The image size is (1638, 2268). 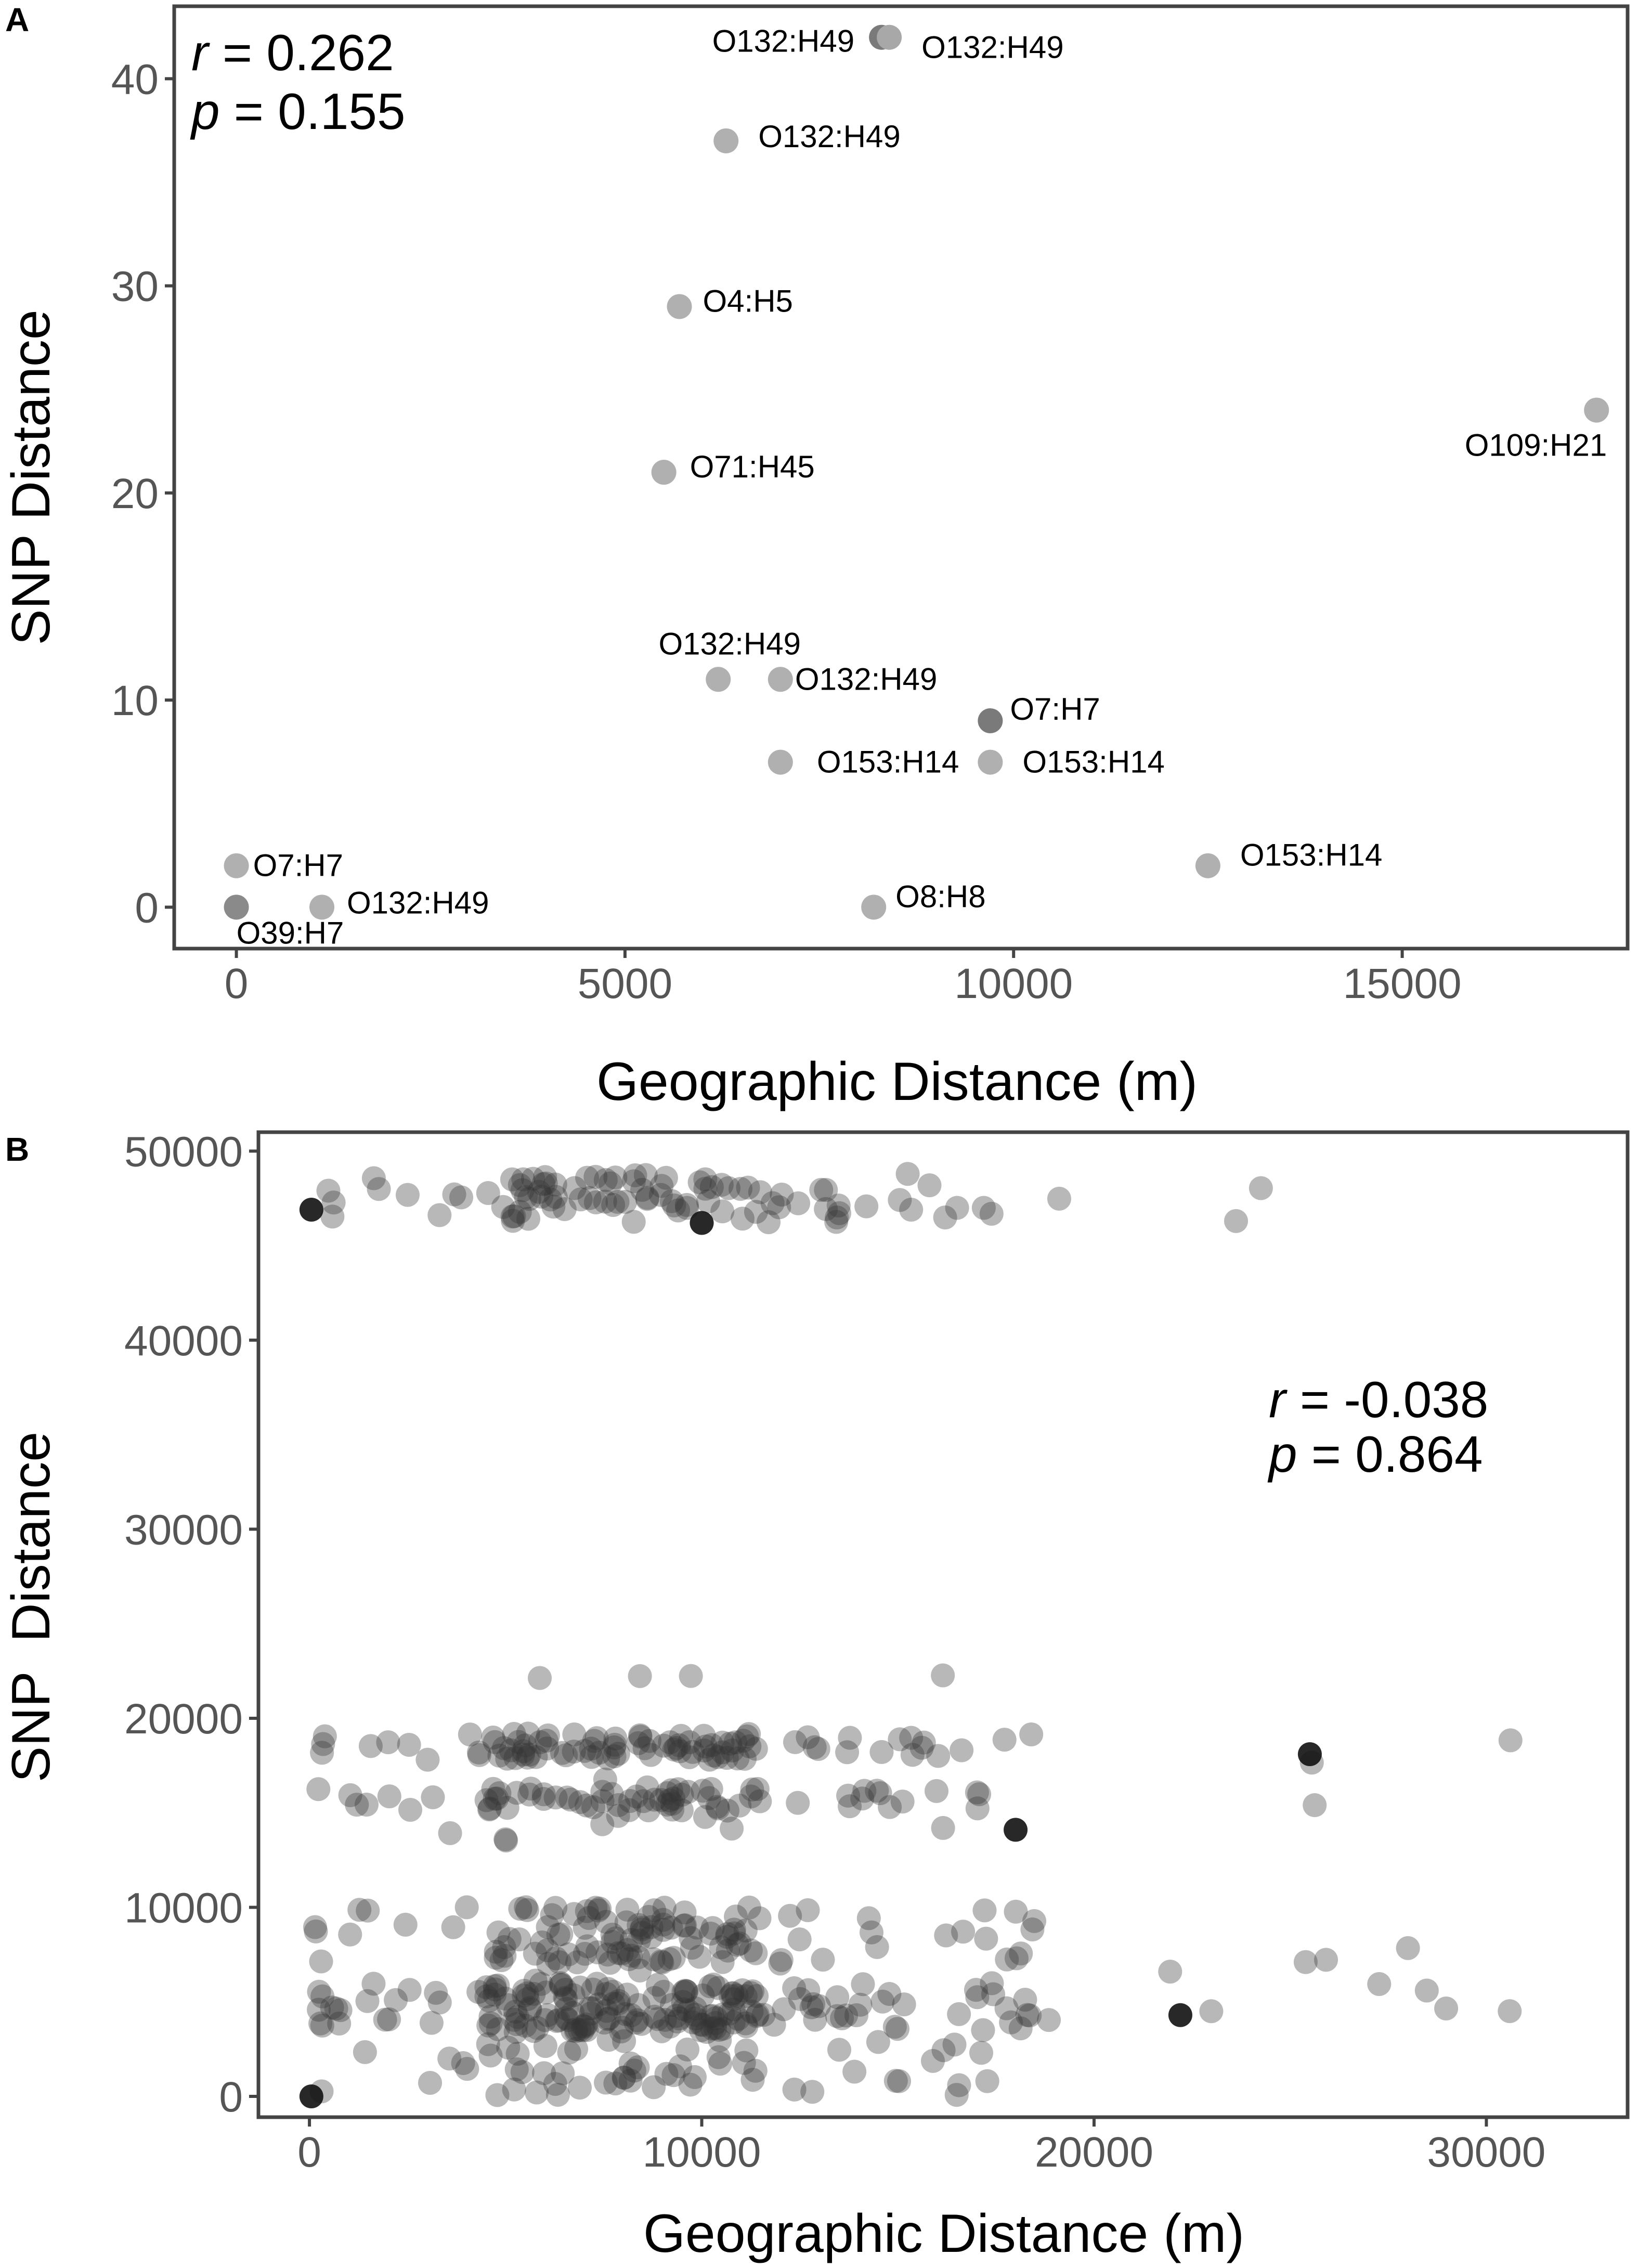 I want to click on panel-b-x-axis-title: Geographic Distance (m), so click(x=943, y=2234).